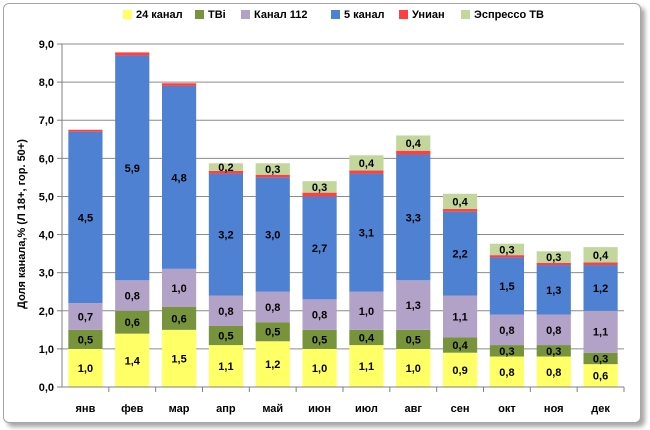  Describe the element at coordinates (159, 15) in the screenshot. I see `legend-label: 24 канал` at that location.